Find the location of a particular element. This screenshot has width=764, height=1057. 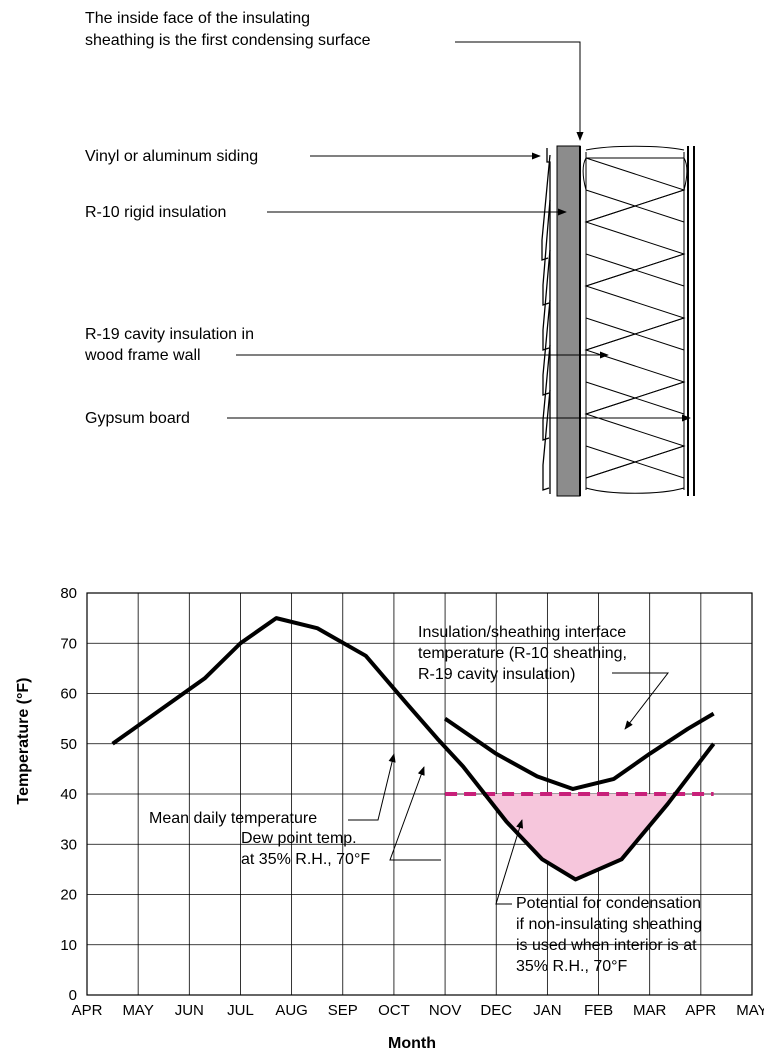

x-tick-label: OCT is located at coordinates (394, 1010).